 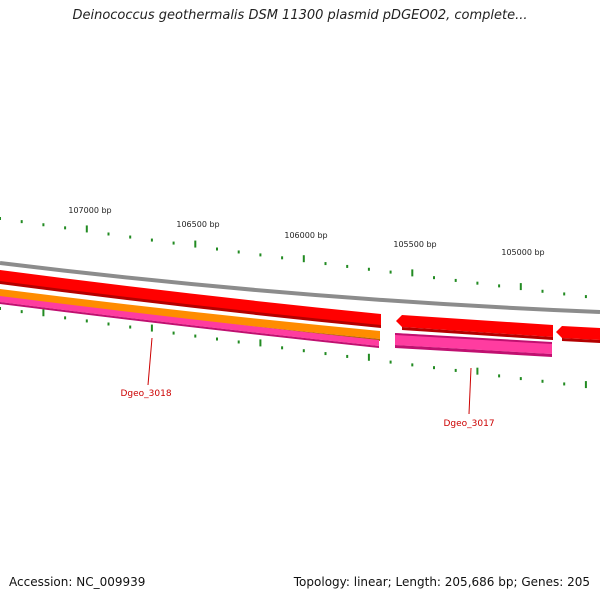 What do you see at coordinates (474, 326) in the screenshot?
I see `cds-red-middle-arrow` at bounding box center [474, 326].